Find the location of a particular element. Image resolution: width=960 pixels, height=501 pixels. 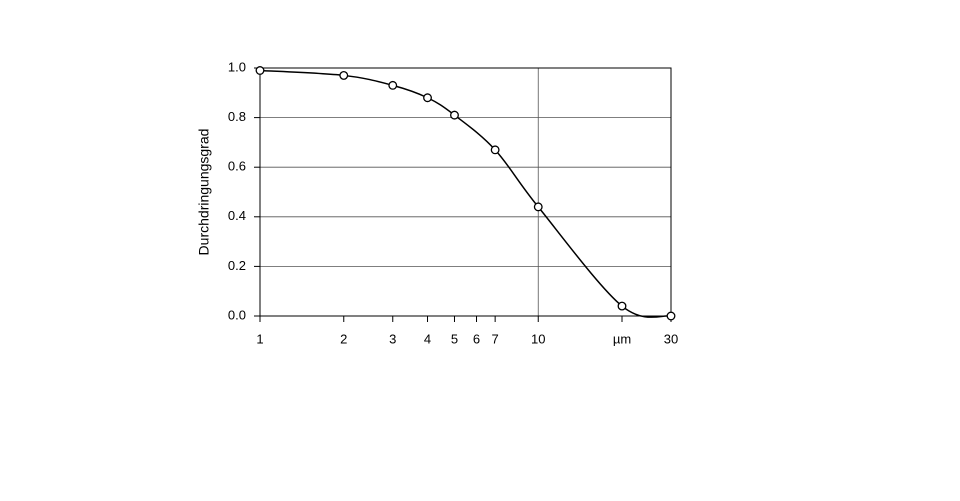

y-tick-label: 0.0 is located at coordinates (237, 314).